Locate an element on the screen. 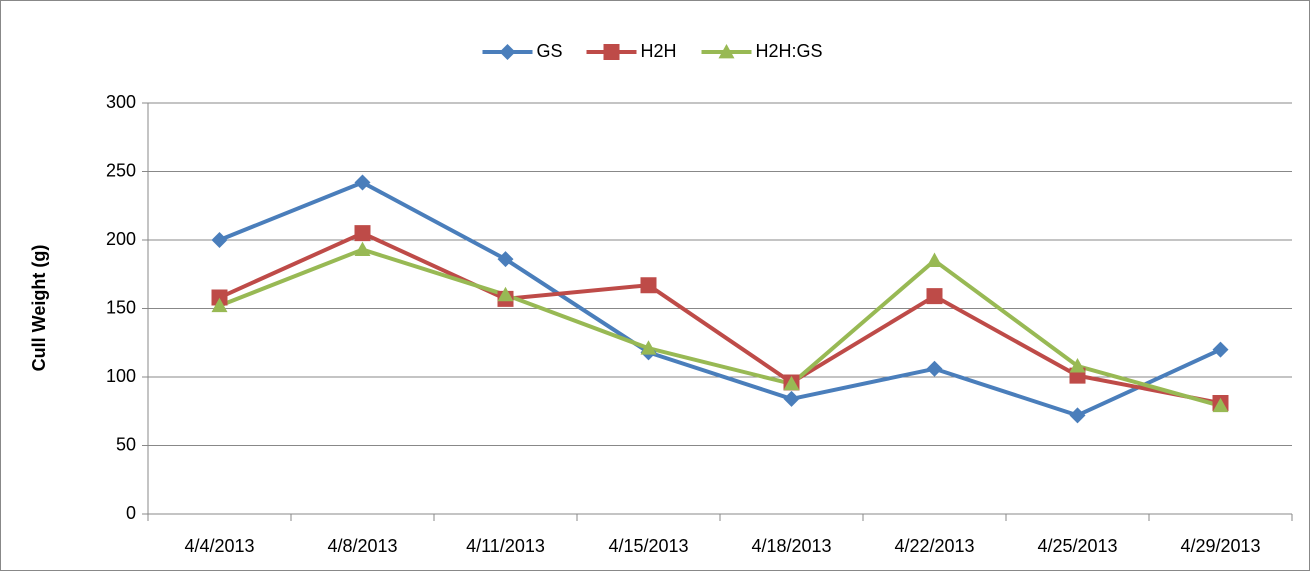 The height and width of the screenshot is (571, 1310). y-tick-label: 300 is located at coordinates (121, 102).